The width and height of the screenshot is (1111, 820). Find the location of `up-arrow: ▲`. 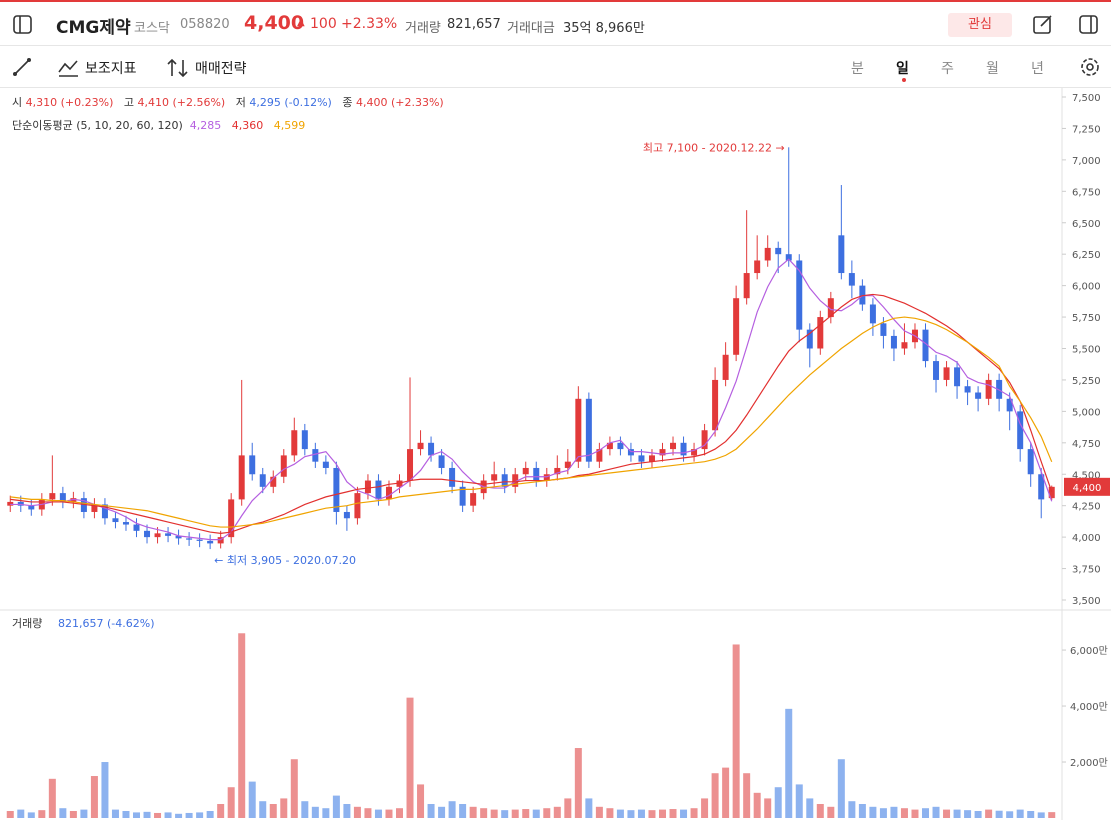

up-arrow: ▲ is located at coordinates (301, 22).